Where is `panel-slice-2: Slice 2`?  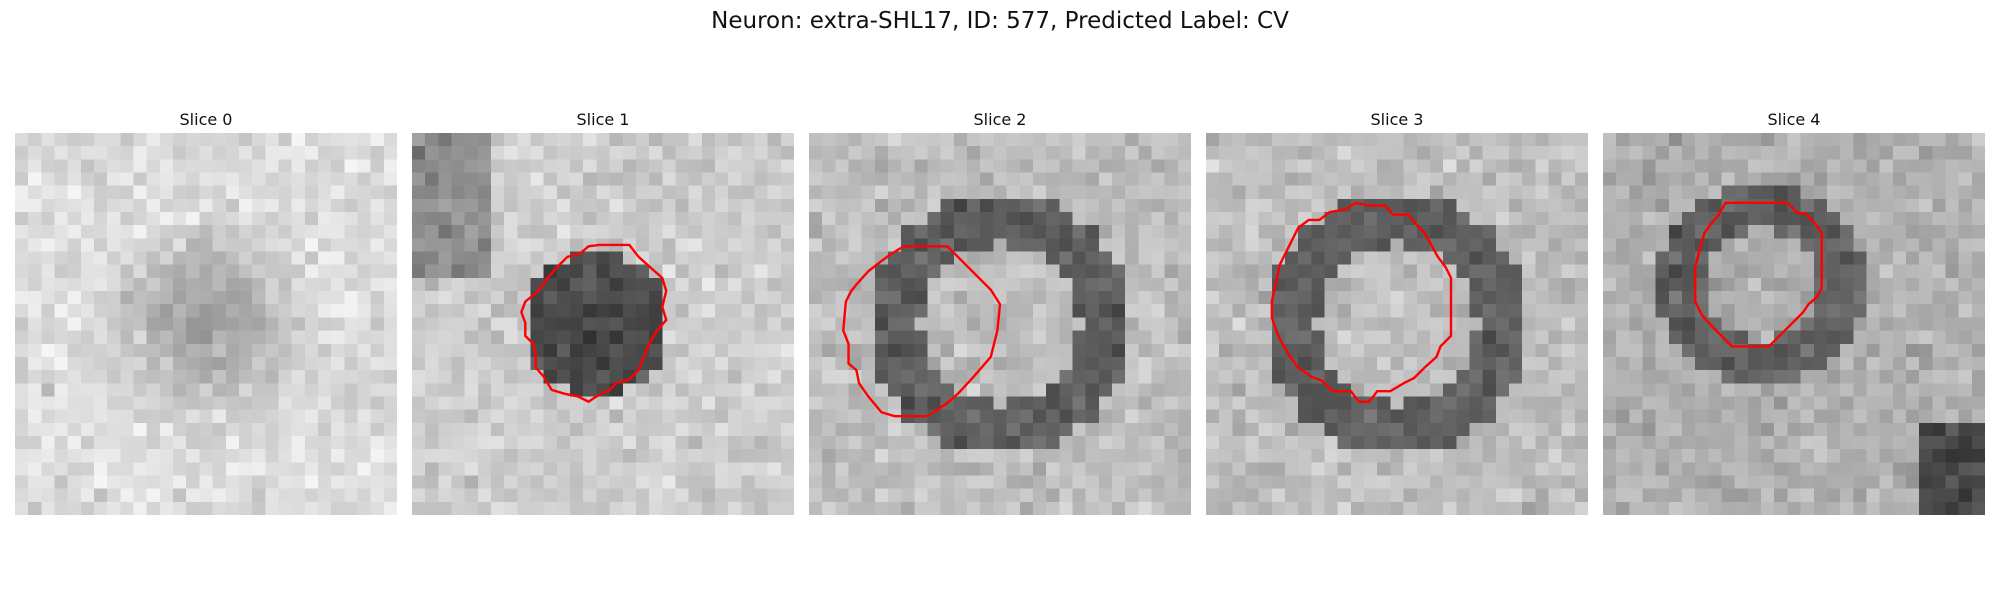 panel-slice-2: Slice 2 is located at coordinates (1000, 312).